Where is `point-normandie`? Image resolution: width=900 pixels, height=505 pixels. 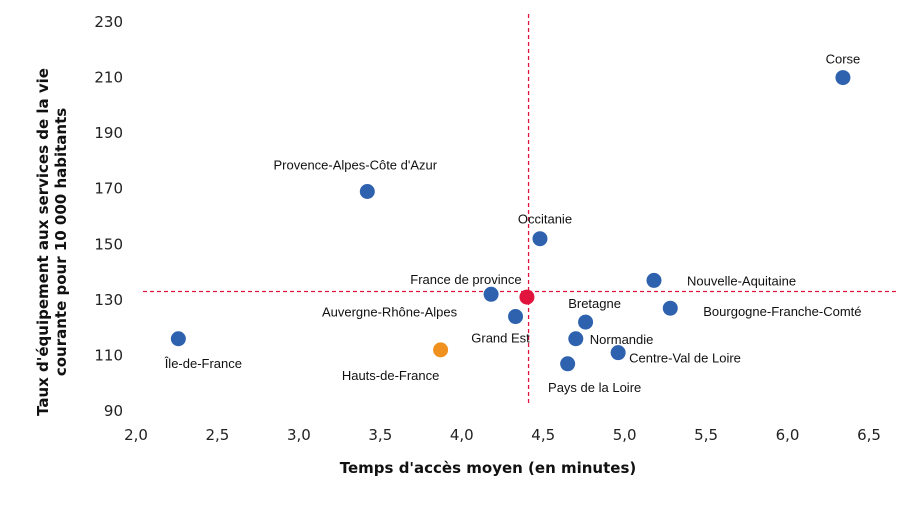 point-normandie is located at coordinates (576, 339).